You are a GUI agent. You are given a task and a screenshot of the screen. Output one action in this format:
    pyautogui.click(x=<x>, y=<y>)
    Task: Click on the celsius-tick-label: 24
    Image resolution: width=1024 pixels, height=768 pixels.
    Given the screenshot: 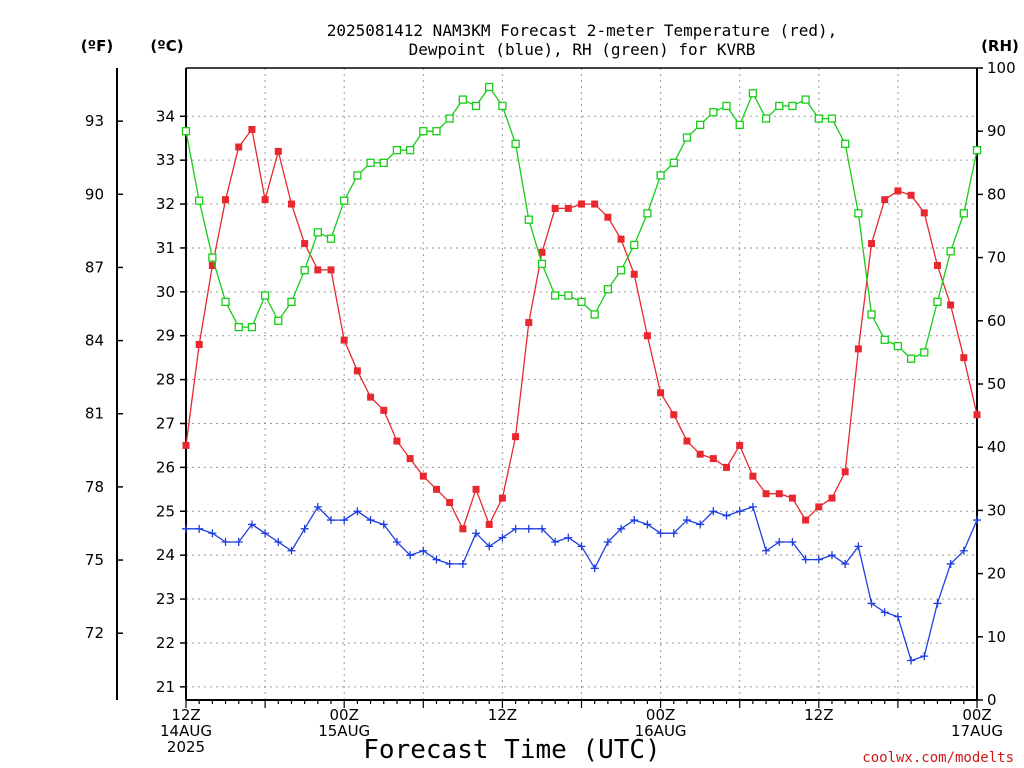 What is the action you would take?
    pyautogui.click(x=165, y=555)
    